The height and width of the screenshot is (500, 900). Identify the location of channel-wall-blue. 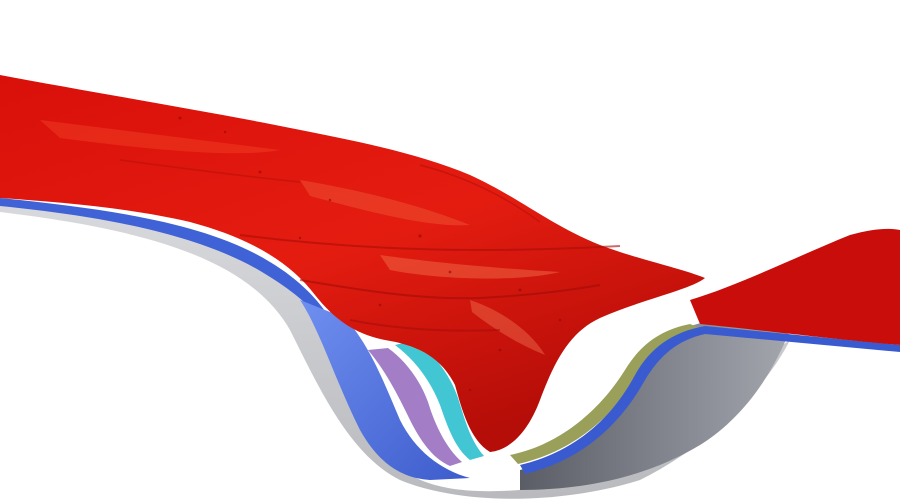
(385, 390).